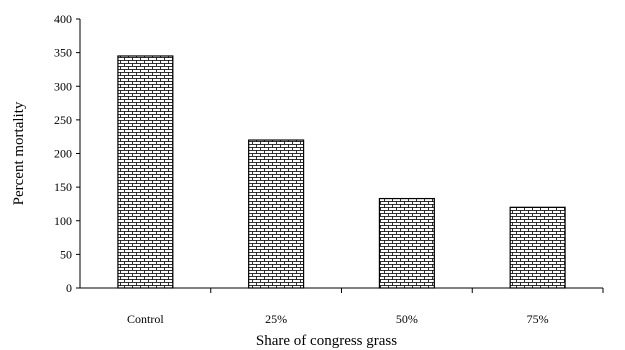 This screenshot has width=625, height=350. What do you see at coordinates (63, 120) in the screenshot?
I see `y-tick-label: 250` at bounding box center [63, 120].